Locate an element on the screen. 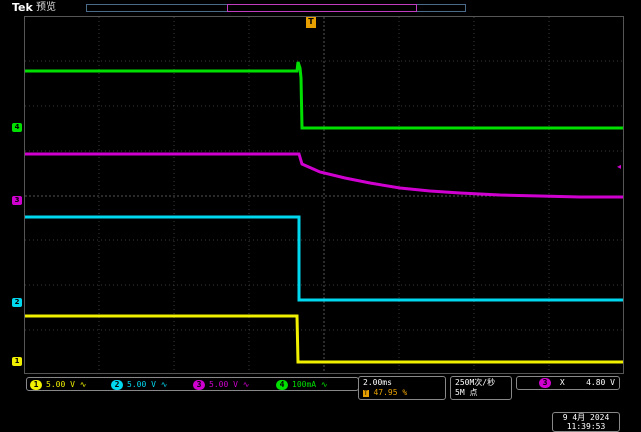  trigger-position-value: 47.95 % is located at coordinates (390, 392).